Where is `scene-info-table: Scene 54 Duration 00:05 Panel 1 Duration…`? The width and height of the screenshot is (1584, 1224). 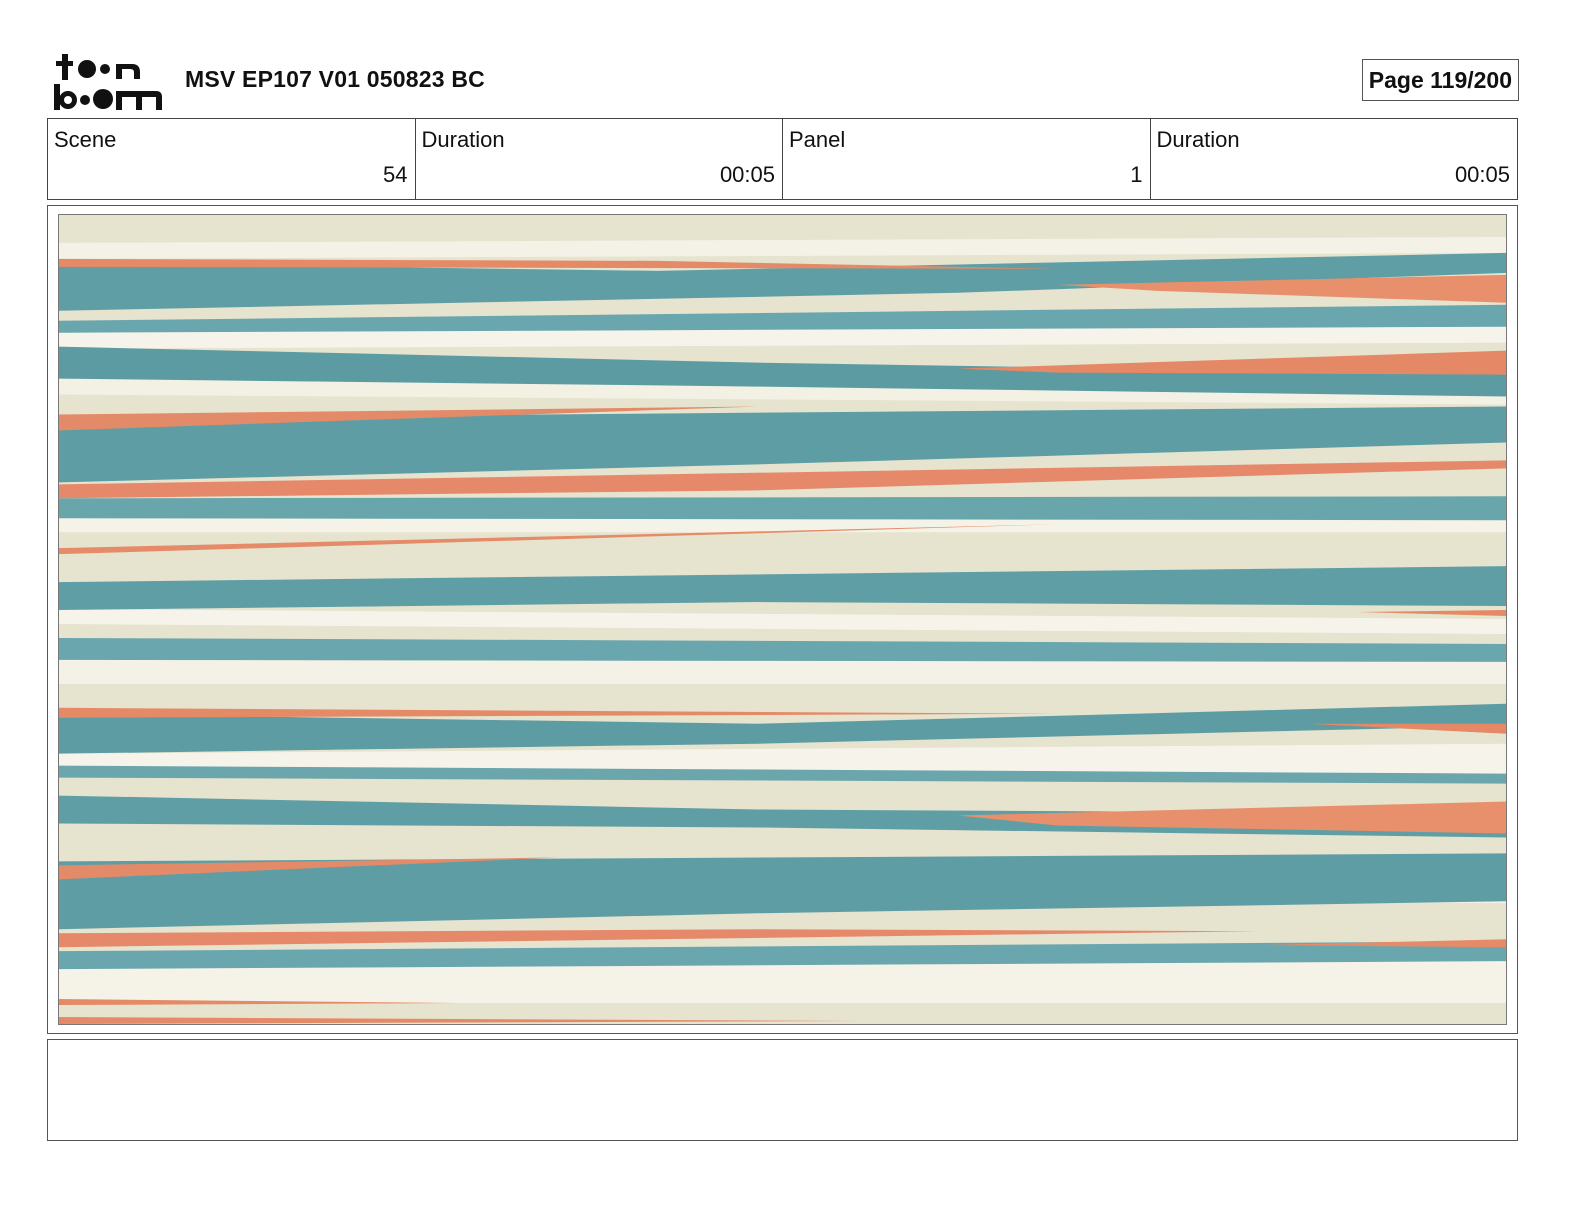 scene-info-table: Scene 54 Duration 00:05 Panel 1 Duration… is located at coordinates (782, 159).